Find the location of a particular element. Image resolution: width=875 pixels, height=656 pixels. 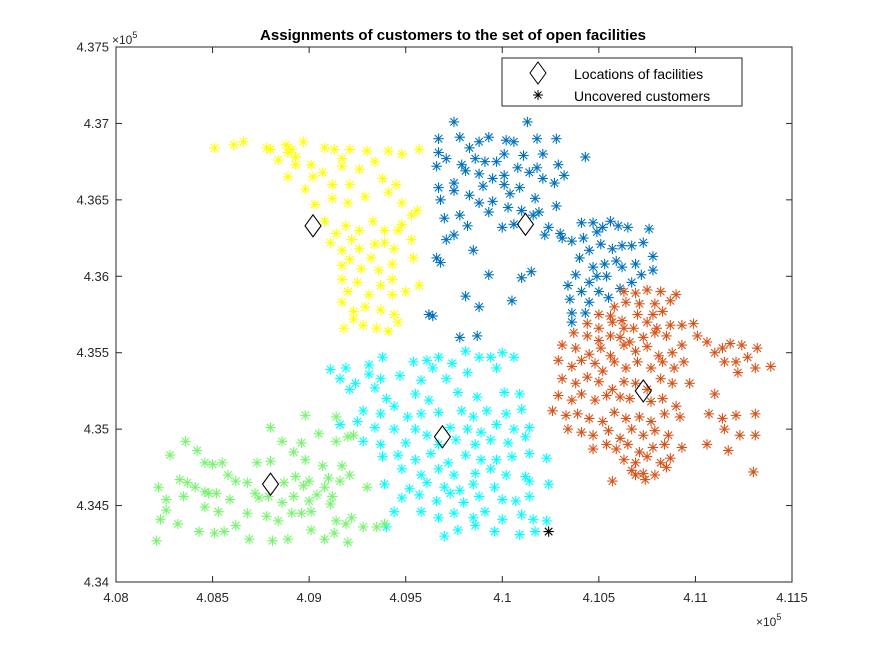

y-tick-label: 4.375 is located at coordinates (92, 47).